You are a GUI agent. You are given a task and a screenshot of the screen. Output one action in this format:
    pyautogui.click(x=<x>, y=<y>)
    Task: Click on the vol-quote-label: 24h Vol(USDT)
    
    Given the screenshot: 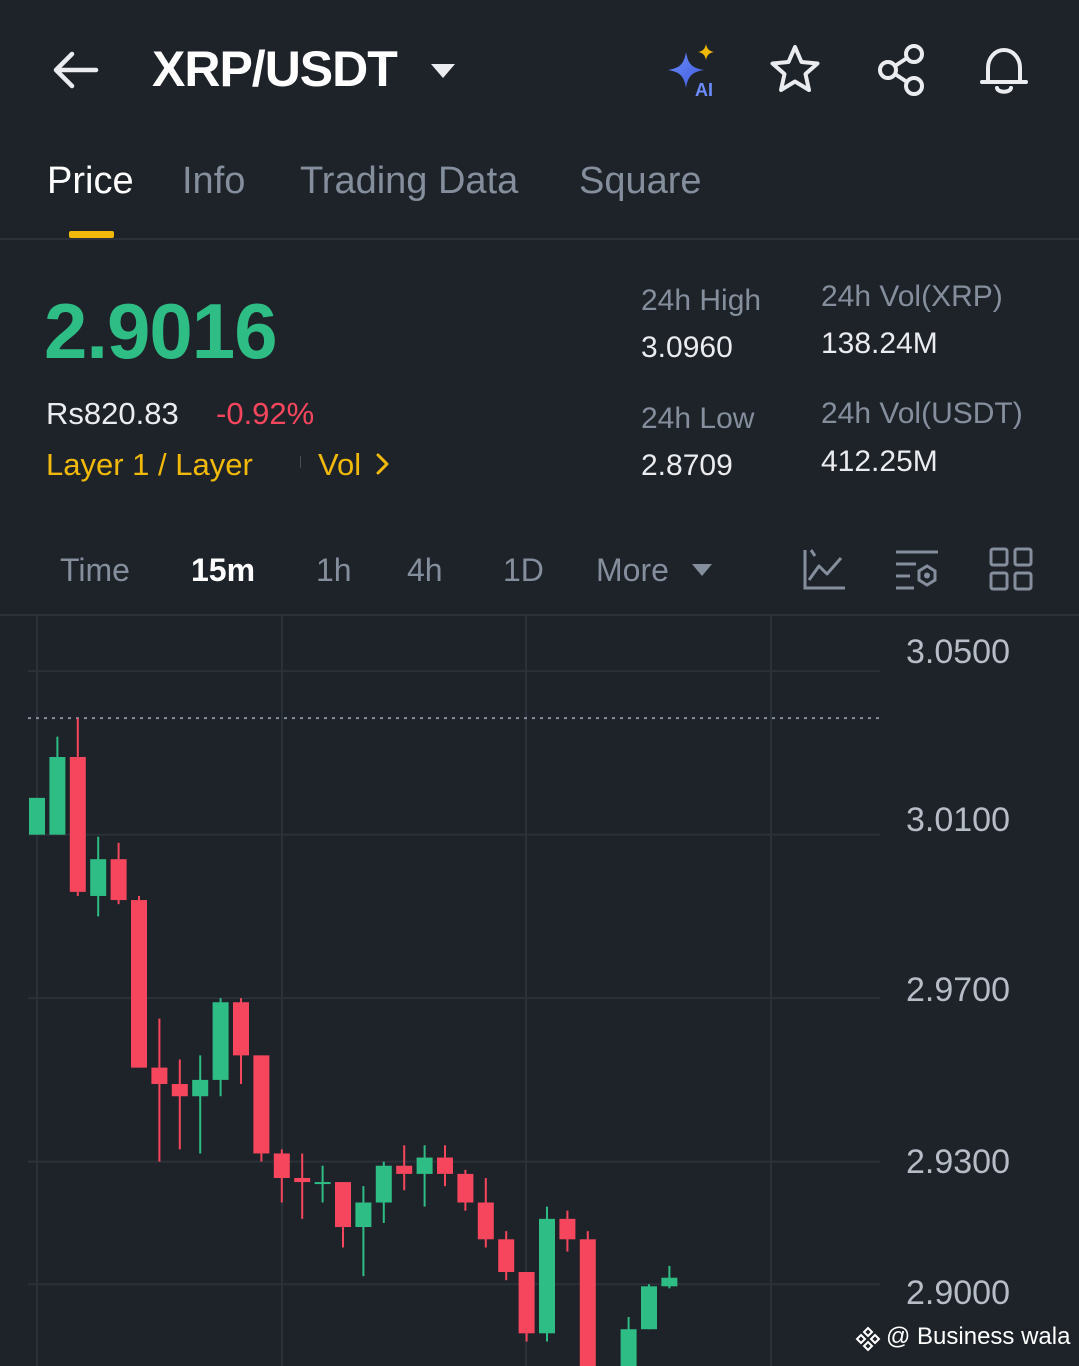 What is the action you would take?
    pyautogui.click(x=922, y=413)
    